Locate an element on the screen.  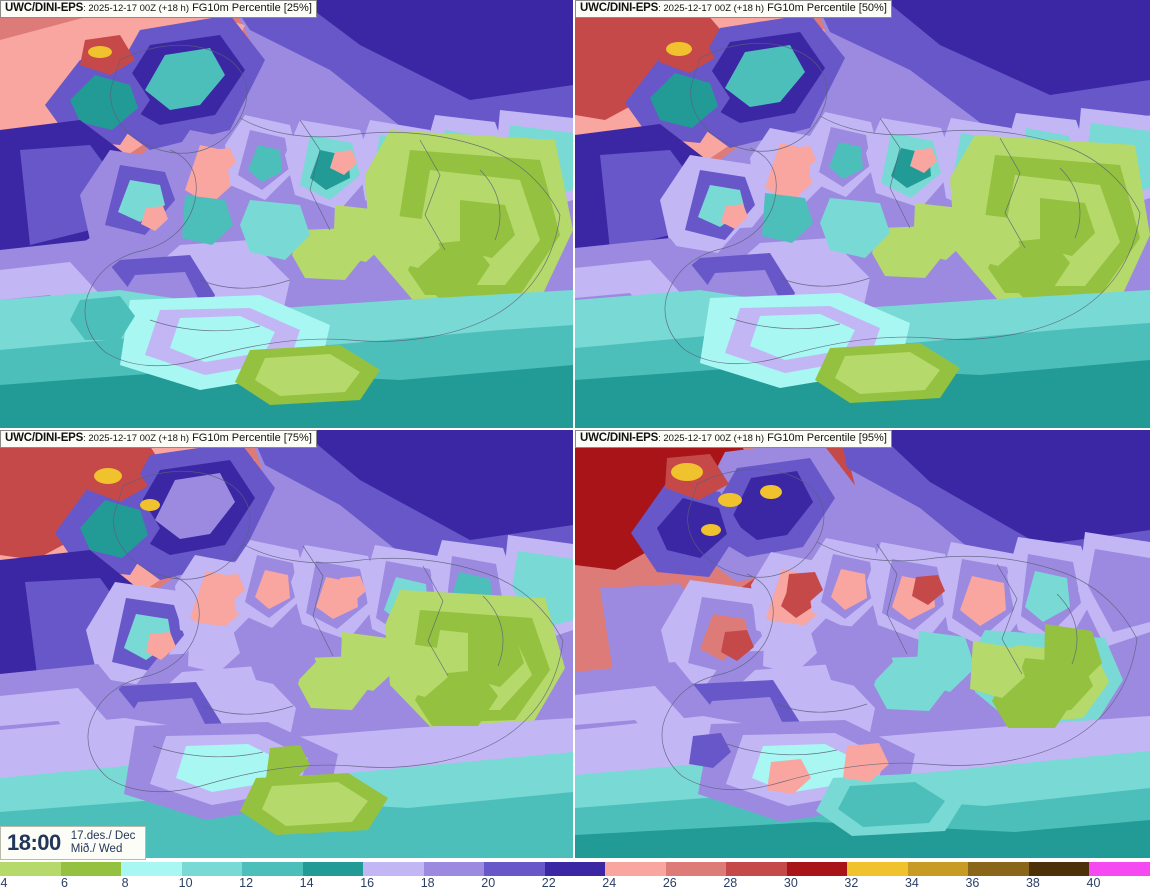
colorbar-tick-label: 32 is located at coordinates (851, 883).